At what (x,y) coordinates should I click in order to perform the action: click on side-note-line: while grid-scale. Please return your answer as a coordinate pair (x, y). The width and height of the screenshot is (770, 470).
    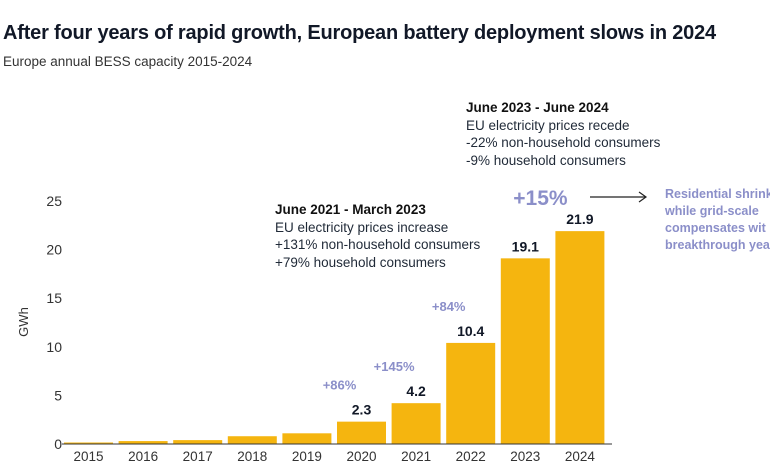
    Looking at the image, I should click on (712, 211).